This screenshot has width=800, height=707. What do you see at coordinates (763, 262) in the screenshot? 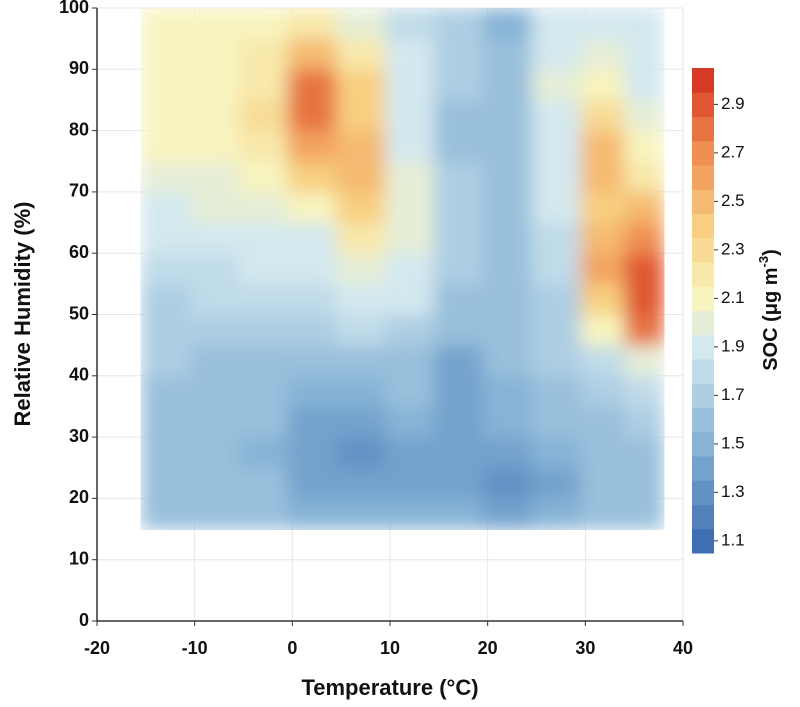
I see `colorbar-title-sup: -3` at bounding box center [763, 262].